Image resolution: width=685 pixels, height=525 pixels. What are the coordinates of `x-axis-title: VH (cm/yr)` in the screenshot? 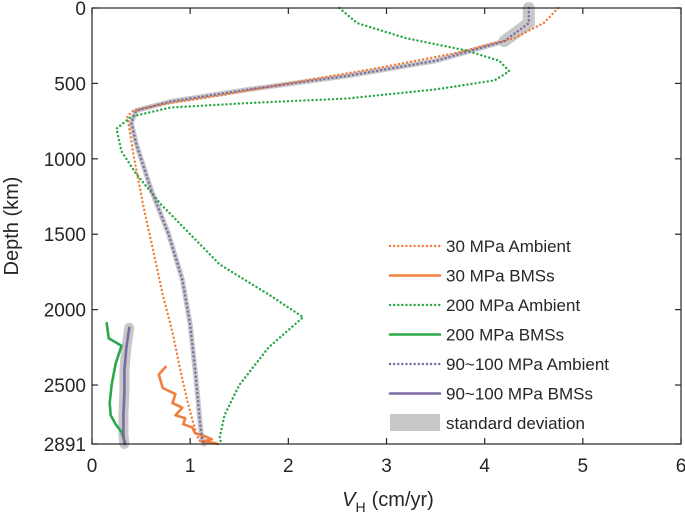 It's located at (388, 502).